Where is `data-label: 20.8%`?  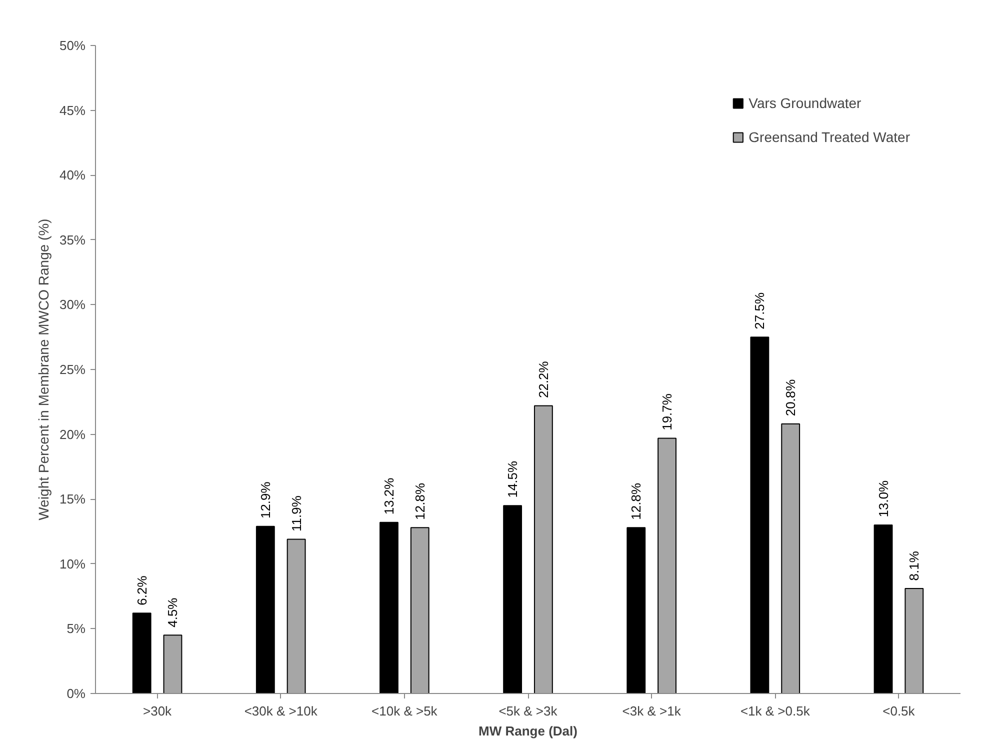
data-label: 20.8% is located at coordinates (790, 397).